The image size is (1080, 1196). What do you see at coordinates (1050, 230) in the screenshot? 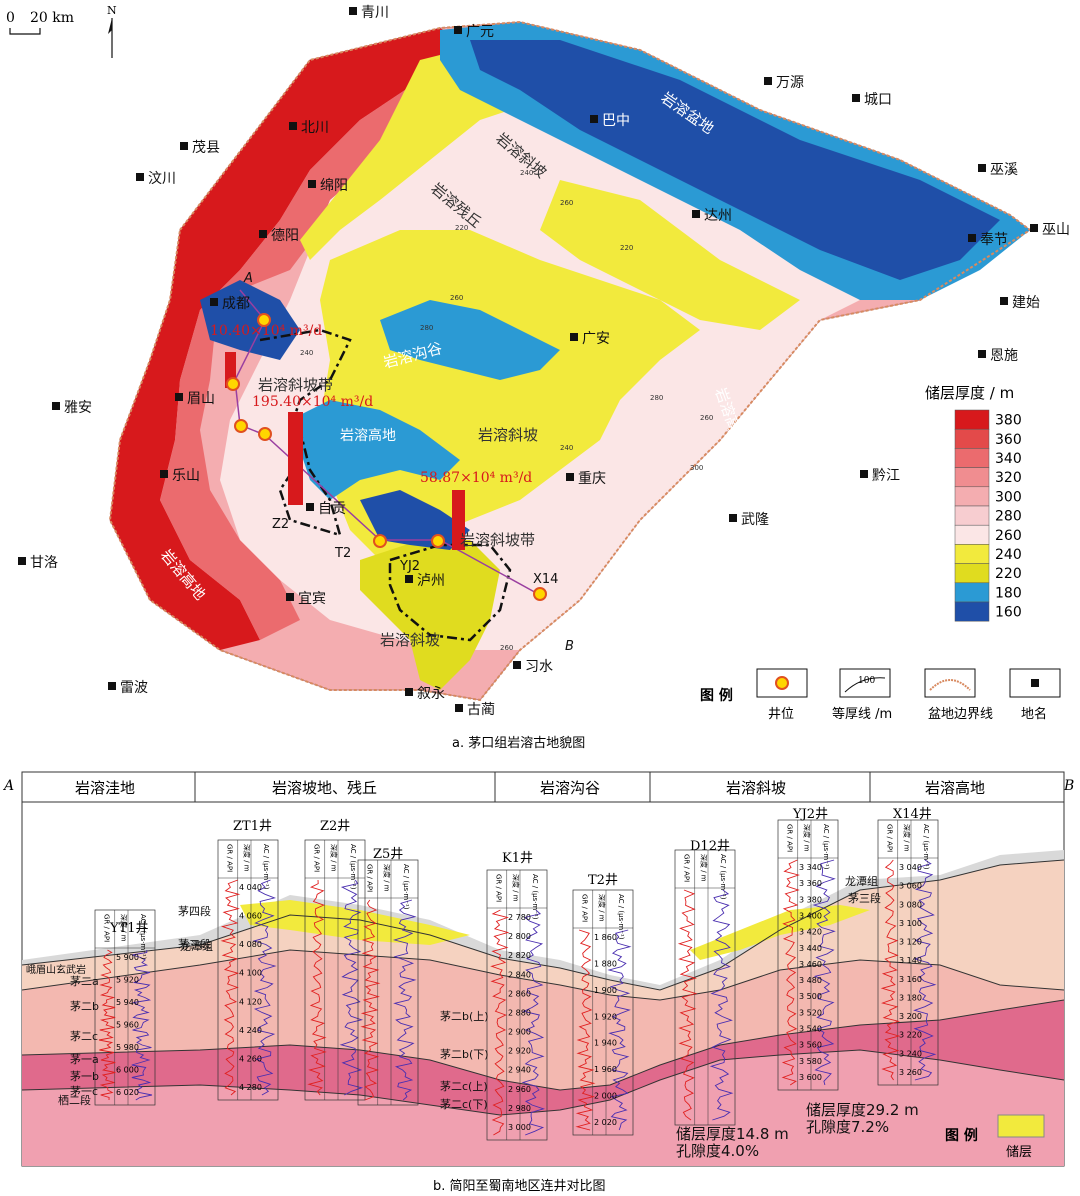
I see `place-wushan: 巫山` at bounding box center [1050, 230].